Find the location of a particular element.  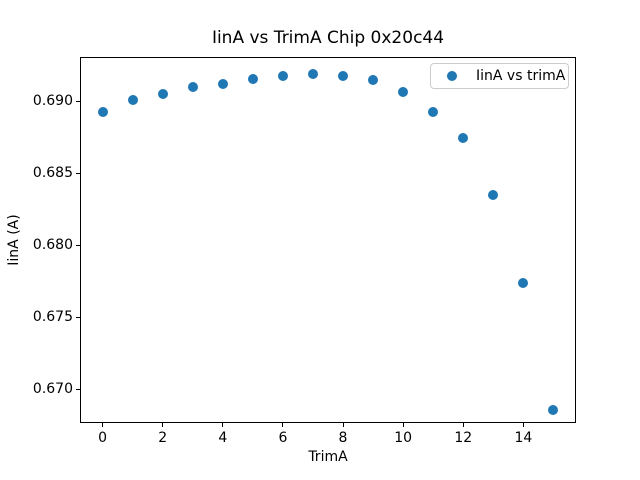

x-tick-label: 0 is located at coordinates (102, 438).